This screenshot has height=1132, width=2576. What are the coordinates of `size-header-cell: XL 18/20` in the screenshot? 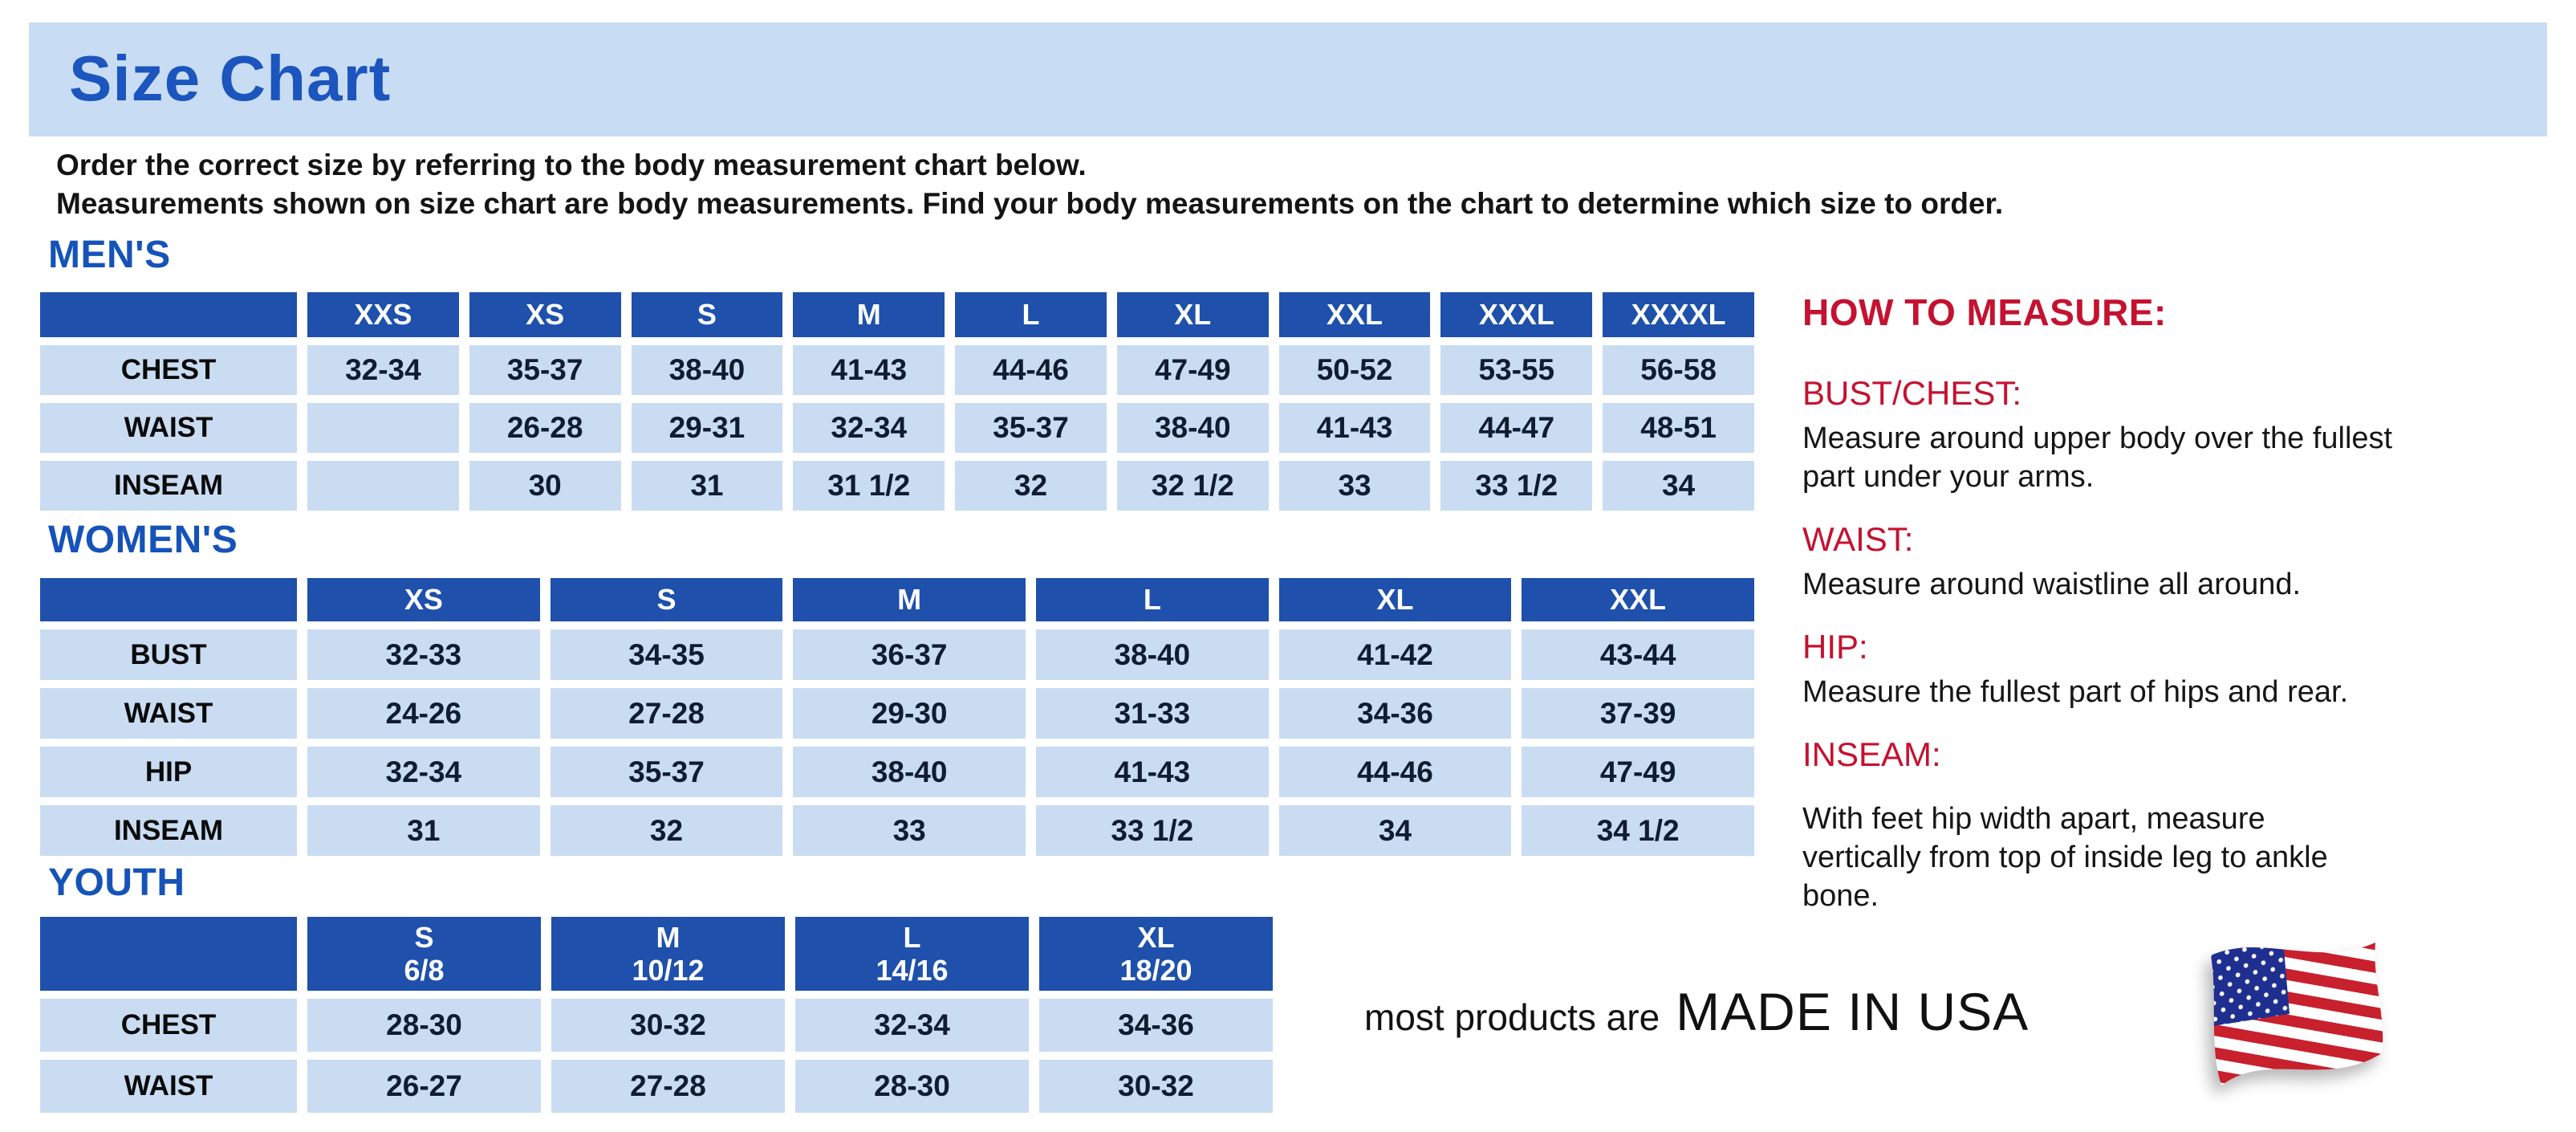 It's located at (1156, 954).